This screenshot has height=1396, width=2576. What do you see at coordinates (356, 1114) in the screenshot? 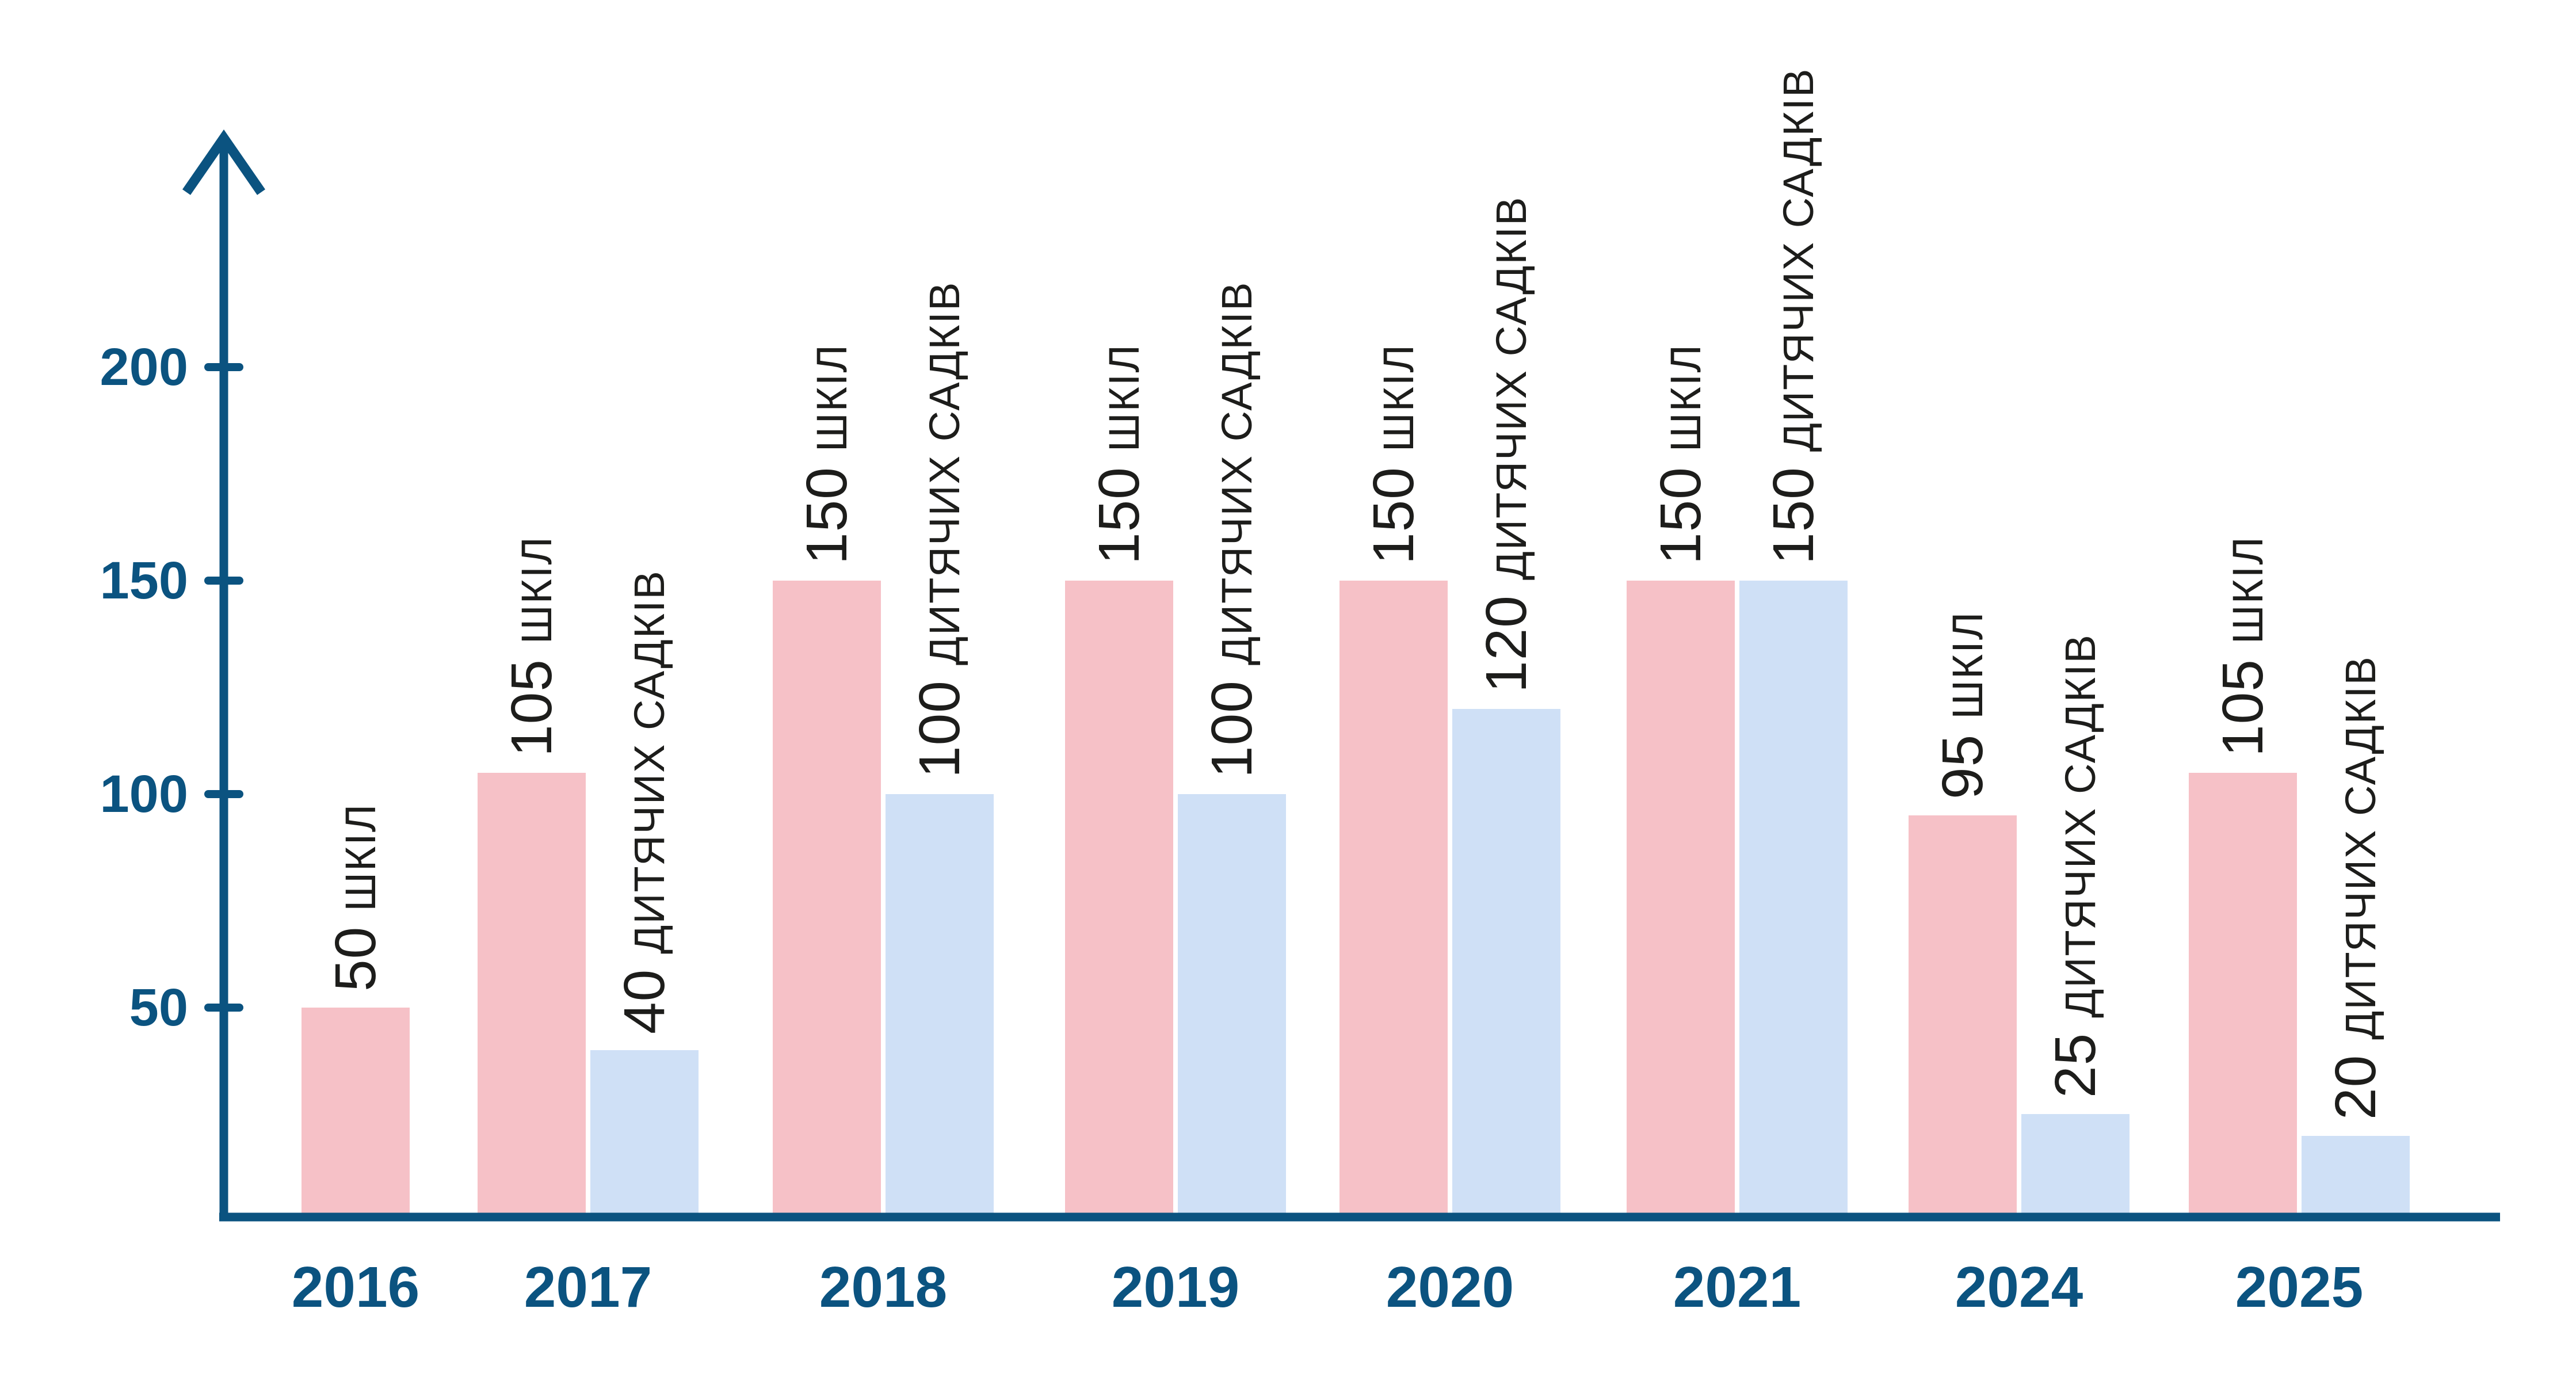
I see `bar-schools-2016` at bounding box center [356, 1114].